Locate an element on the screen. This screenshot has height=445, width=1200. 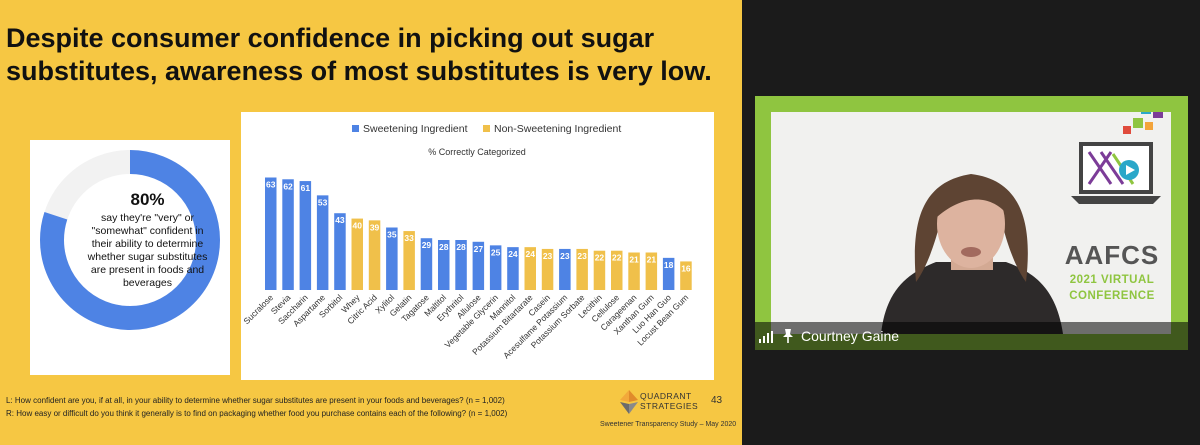
aafcs-brand-title: AAFCS is located at coordinates (1112, 255).